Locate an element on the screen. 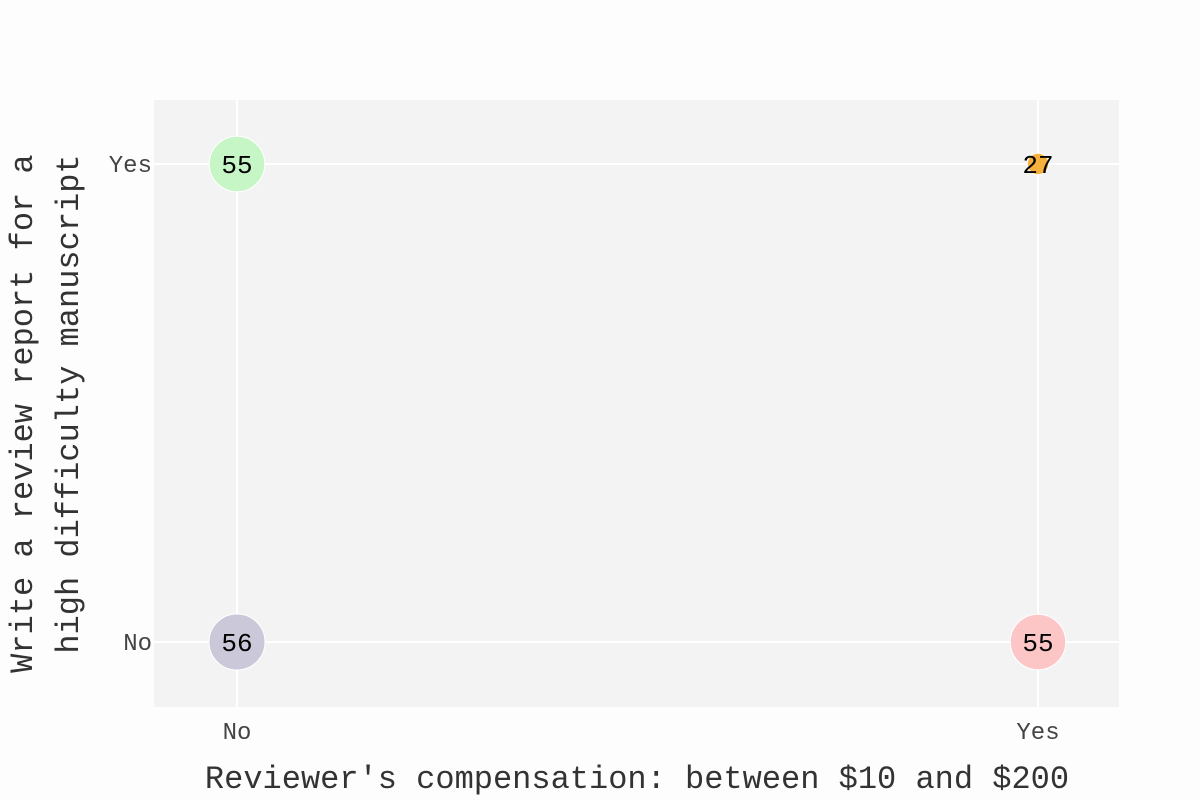 The width and height of the screenshot is (1200, 800). x-axis-ticks: No Yes is located at coordinates (641, 733).